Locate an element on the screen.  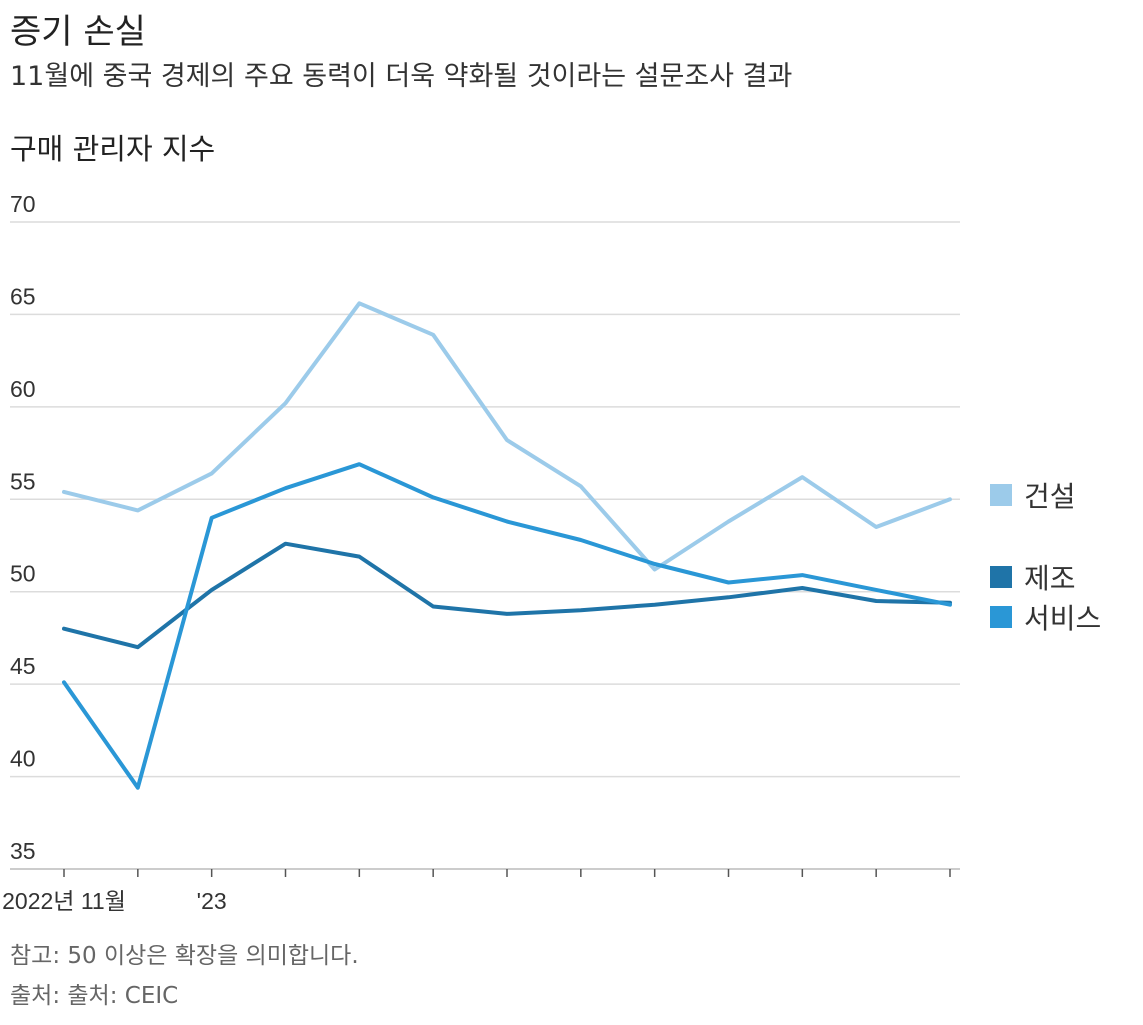
y-tick-label-45: 45 is located at coordinates (23, 666).